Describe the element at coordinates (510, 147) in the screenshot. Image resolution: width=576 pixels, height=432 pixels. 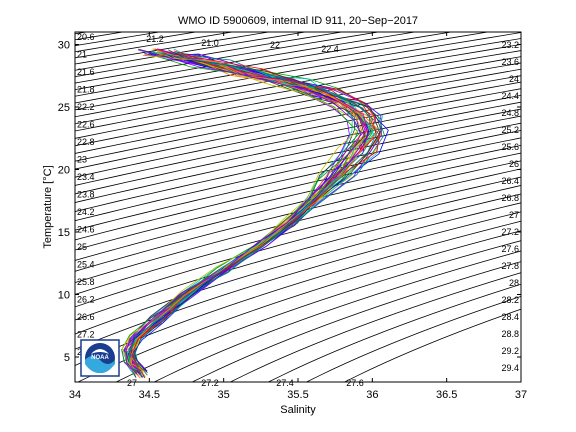
I see `density-label: 25.6` at that location.